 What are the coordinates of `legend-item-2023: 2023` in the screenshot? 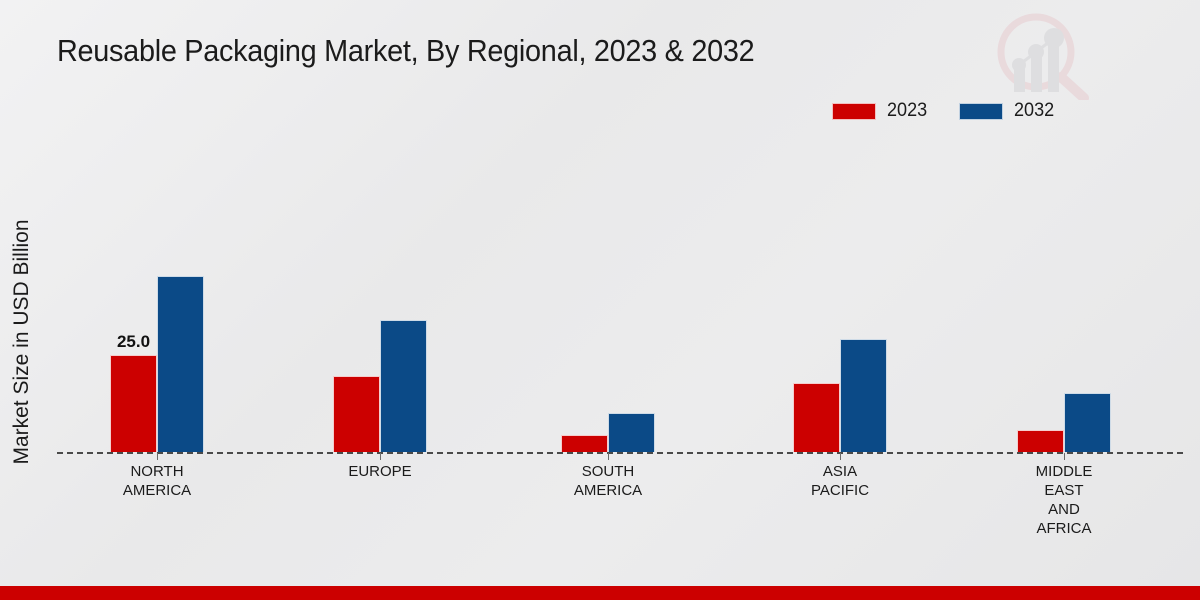 It's located at (880, 111).